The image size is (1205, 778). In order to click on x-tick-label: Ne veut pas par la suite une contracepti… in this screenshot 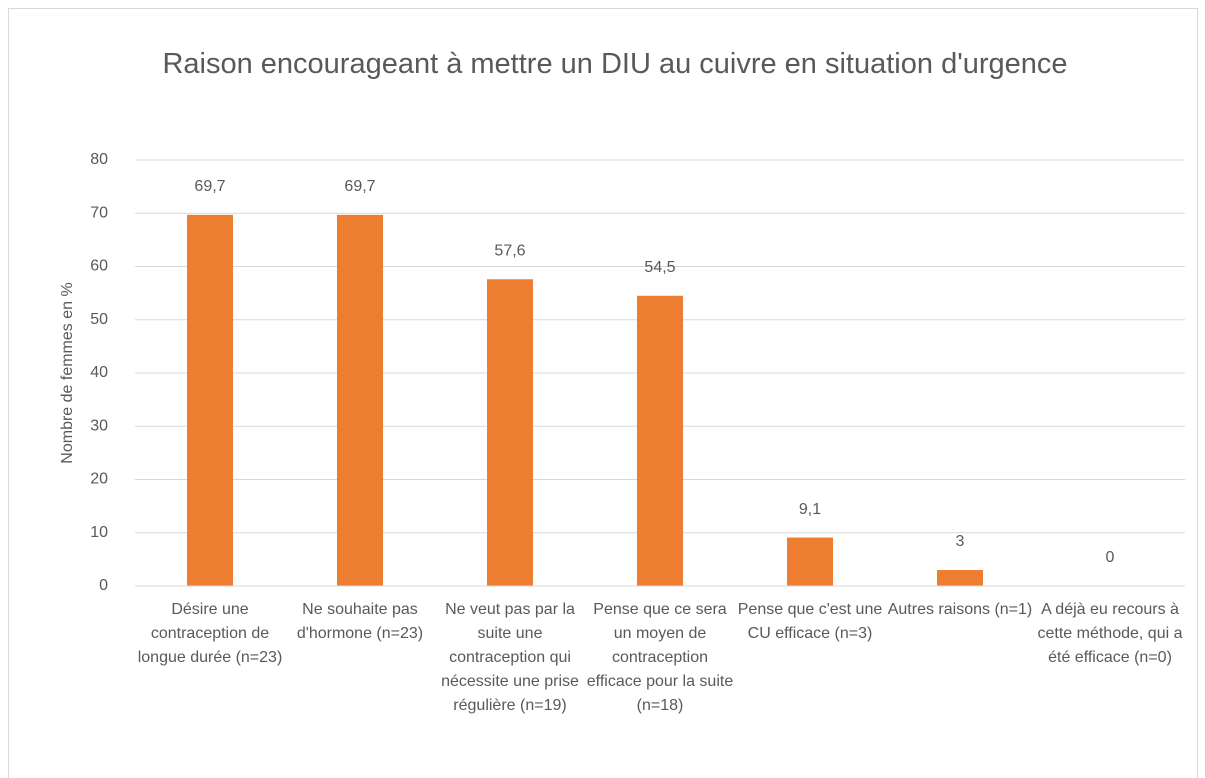, I will do `click(510, 657)`.